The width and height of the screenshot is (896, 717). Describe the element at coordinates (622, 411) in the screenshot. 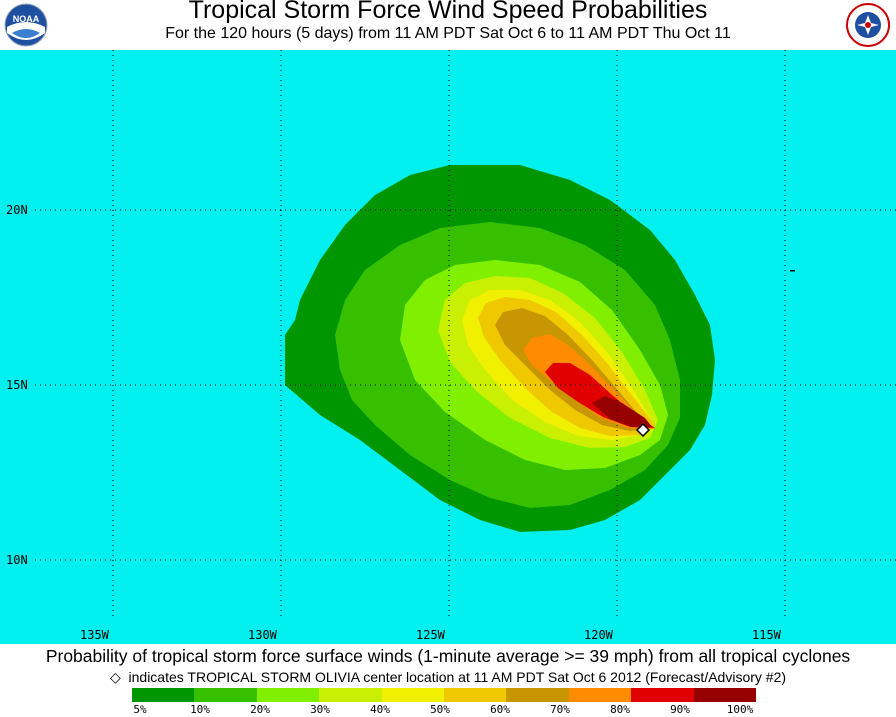

I see `contour-90-percent` at that location.